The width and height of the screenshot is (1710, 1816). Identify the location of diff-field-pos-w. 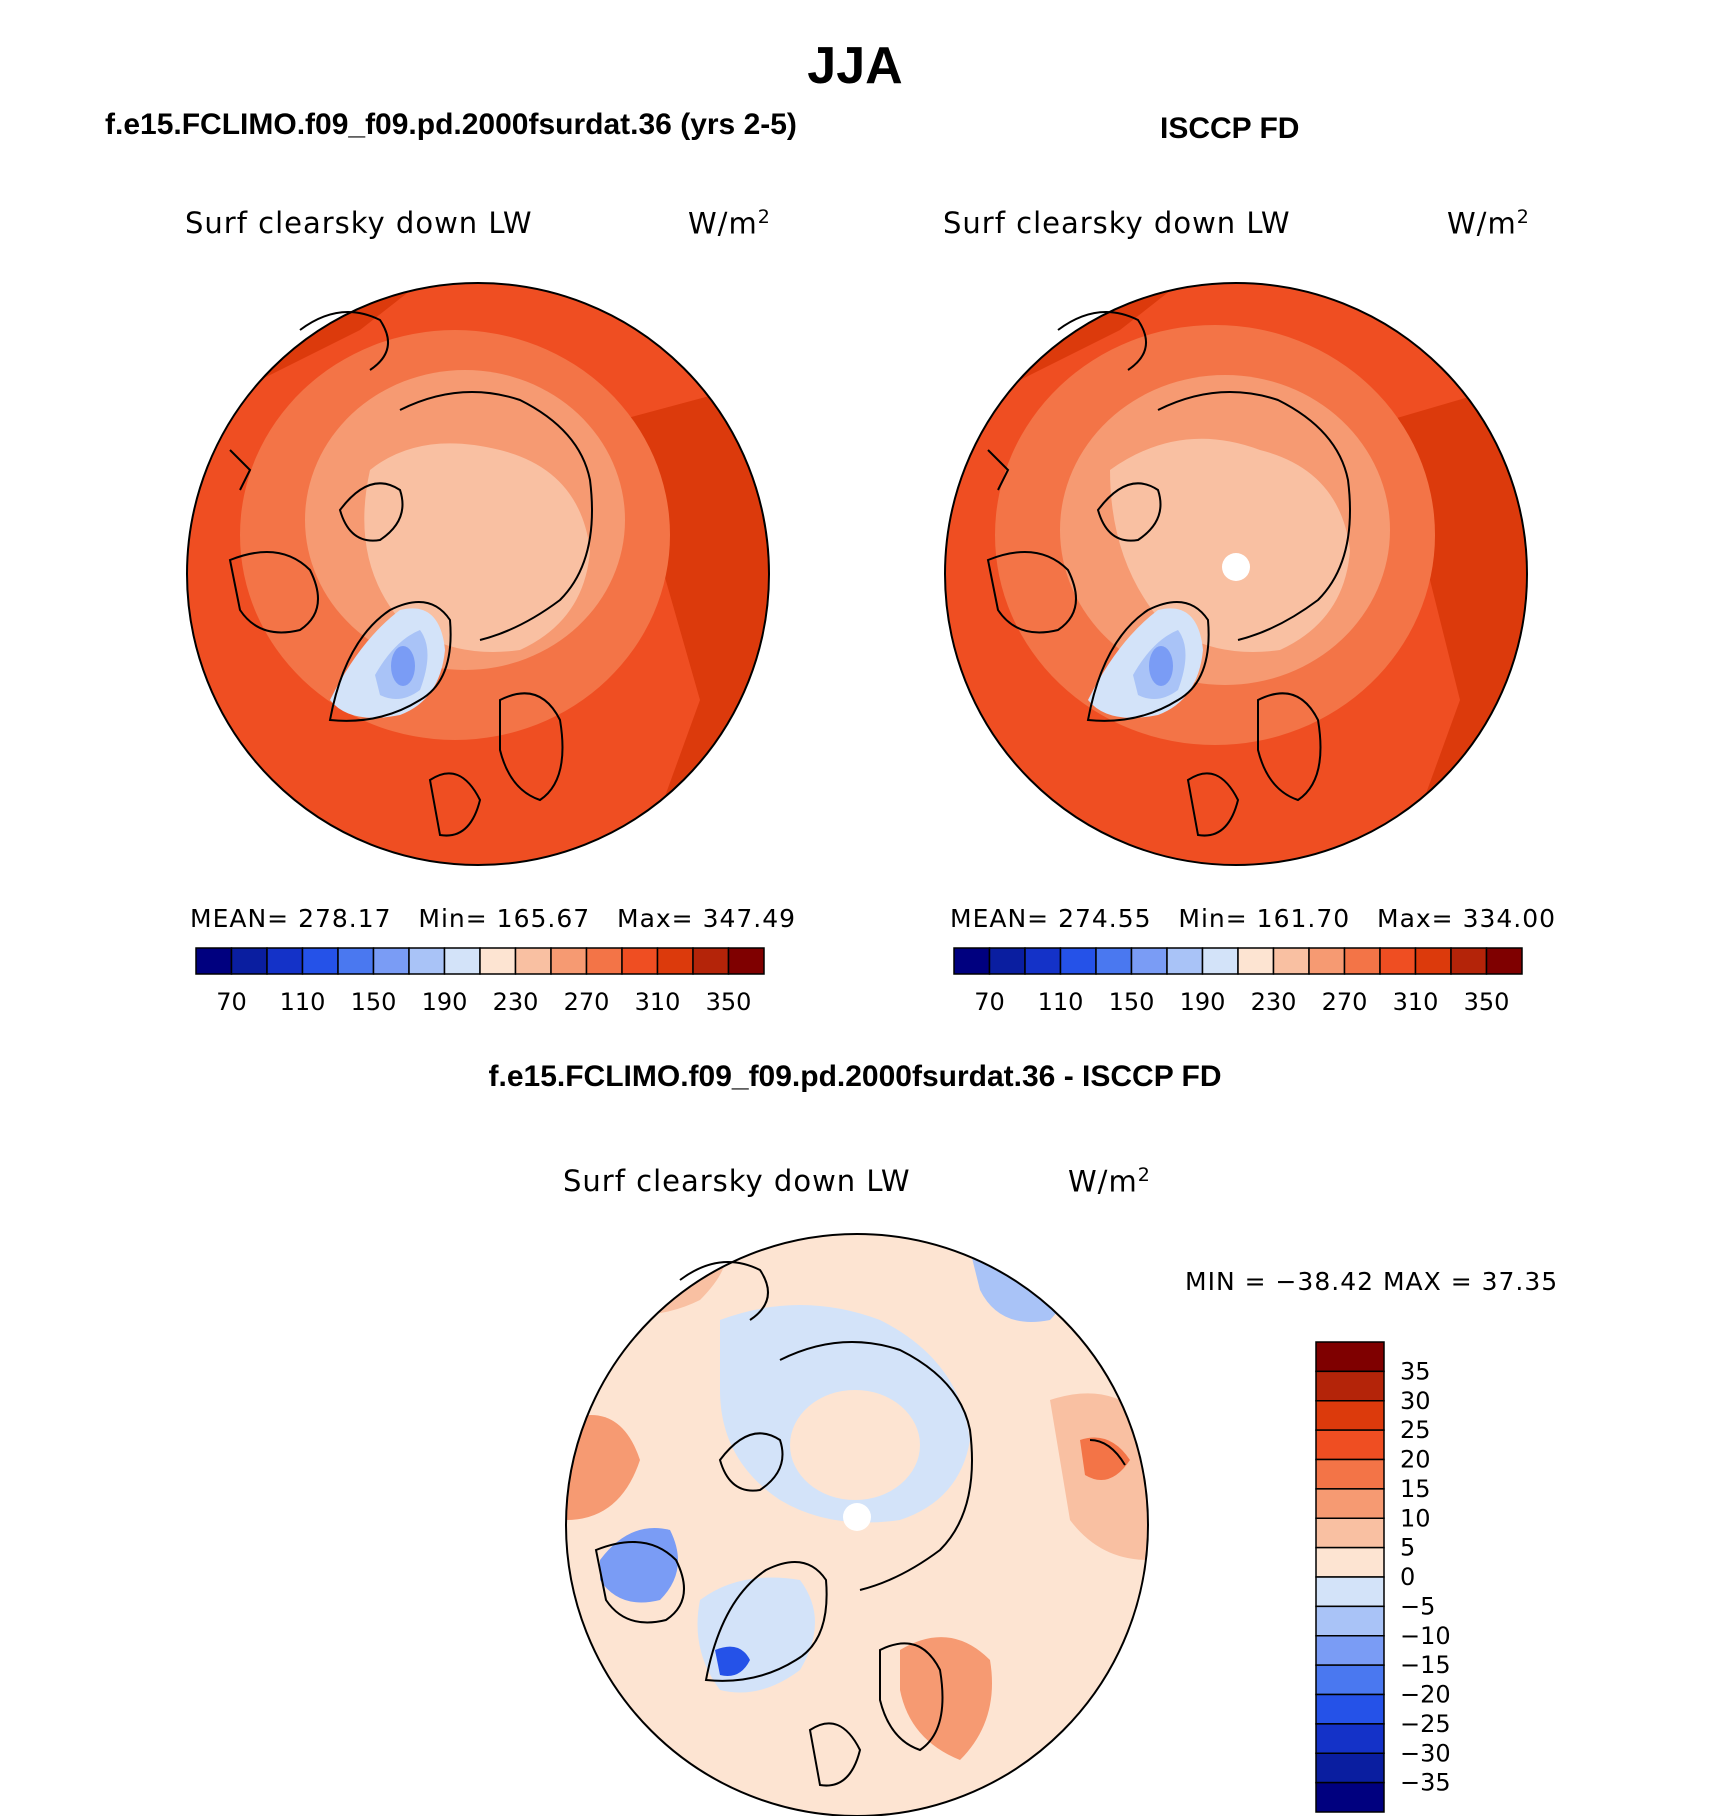
(603, 1467).